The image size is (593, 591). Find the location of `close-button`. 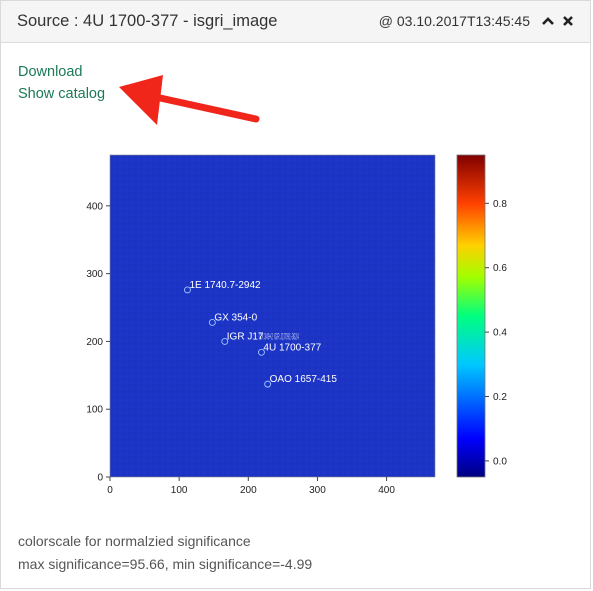

close-button is located at coordinates (568, 21).